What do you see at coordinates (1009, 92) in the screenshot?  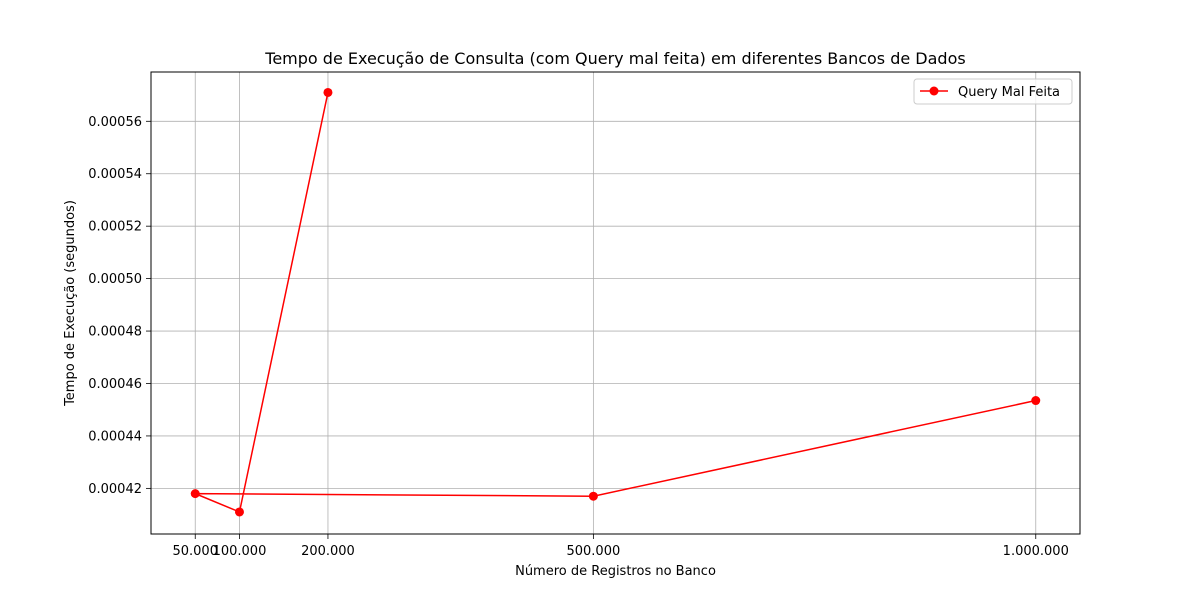 I see `legend-label: Query Mal Feita` at bounding box center [1009, 92].